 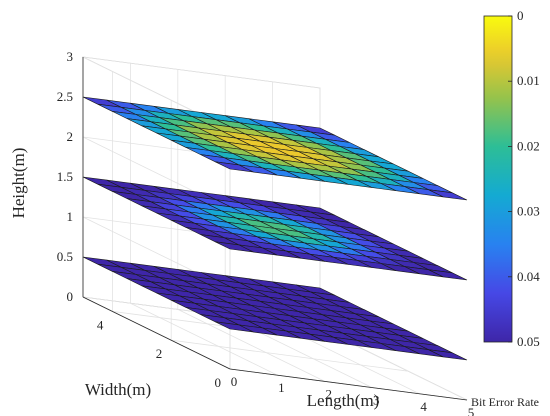 I want to click on x-tick-label: 5, so click(x=471, y=410).